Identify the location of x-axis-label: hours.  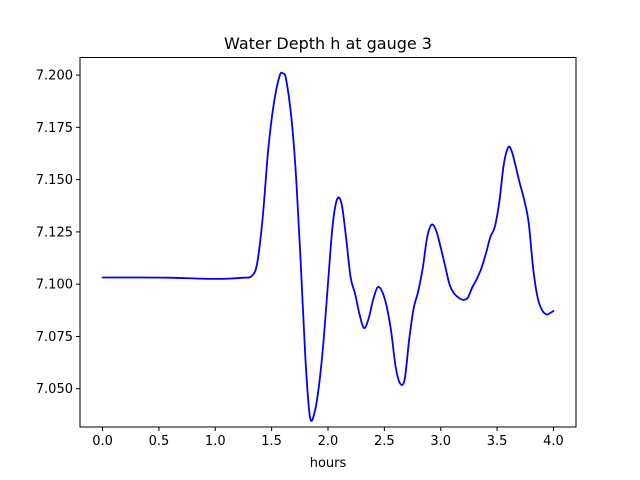
(328, 463).